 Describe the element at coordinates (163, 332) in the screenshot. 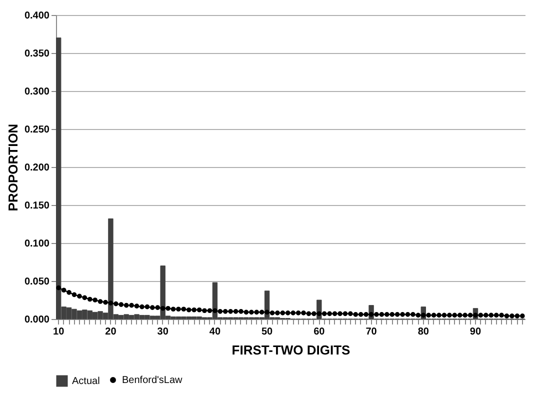

I see `x-tick-label: 30` at that location.